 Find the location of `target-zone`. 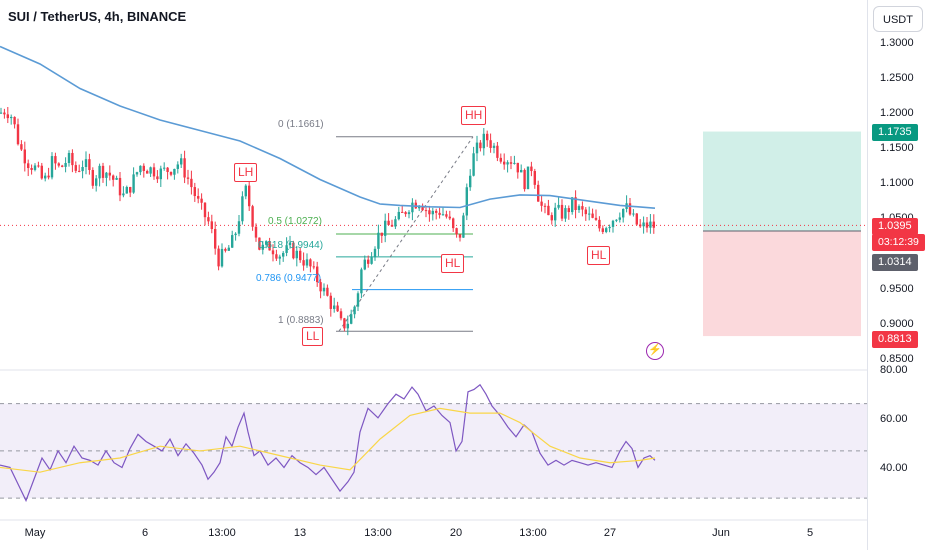

target-zone is located at coordinates (782, 181).